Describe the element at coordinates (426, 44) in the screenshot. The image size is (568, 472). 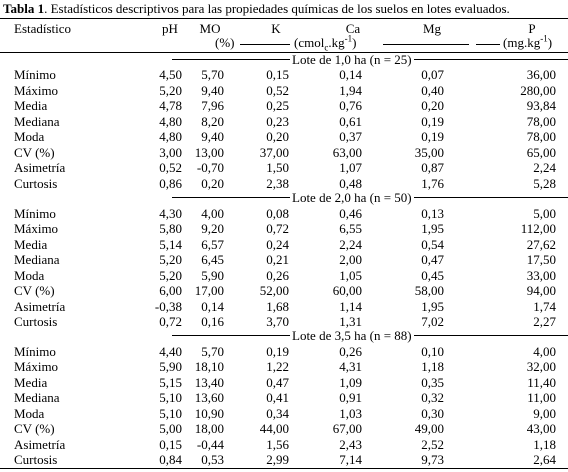
I see `unit-rule` at that location.